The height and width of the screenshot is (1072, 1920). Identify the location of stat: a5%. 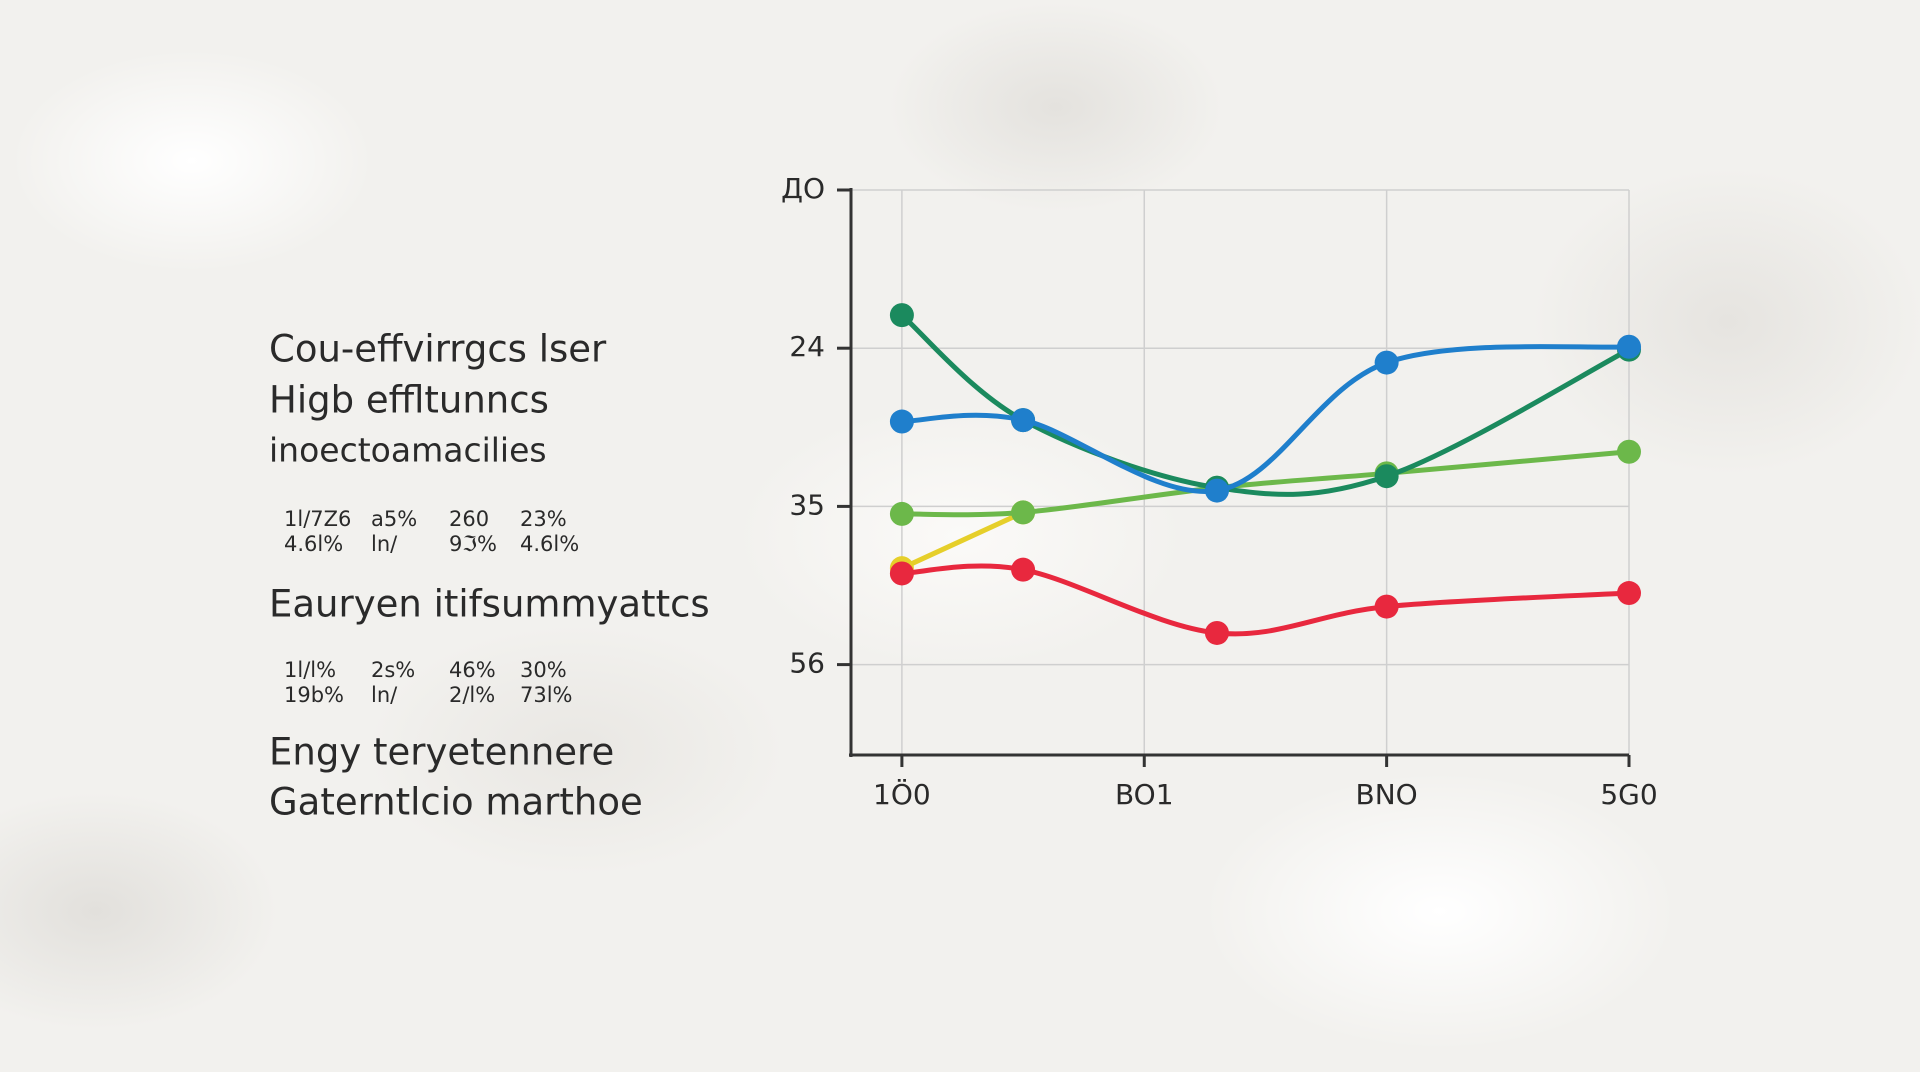
(394, 519).